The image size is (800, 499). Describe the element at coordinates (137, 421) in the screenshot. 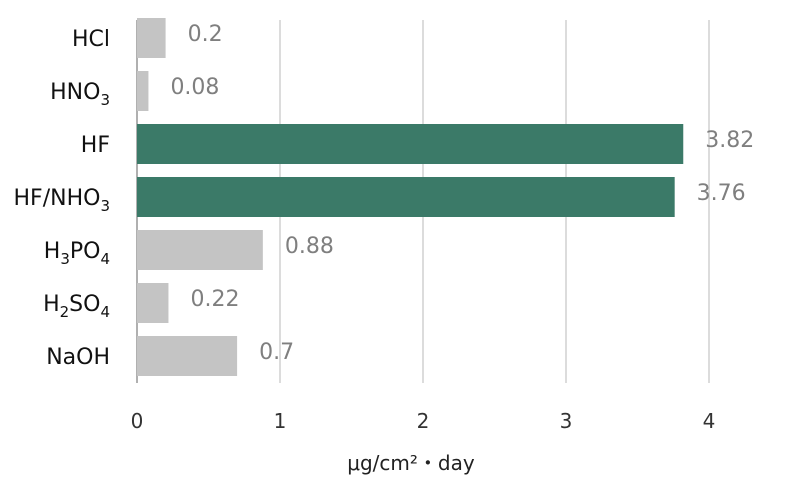

I see `x-tick-label: 0` at that location.